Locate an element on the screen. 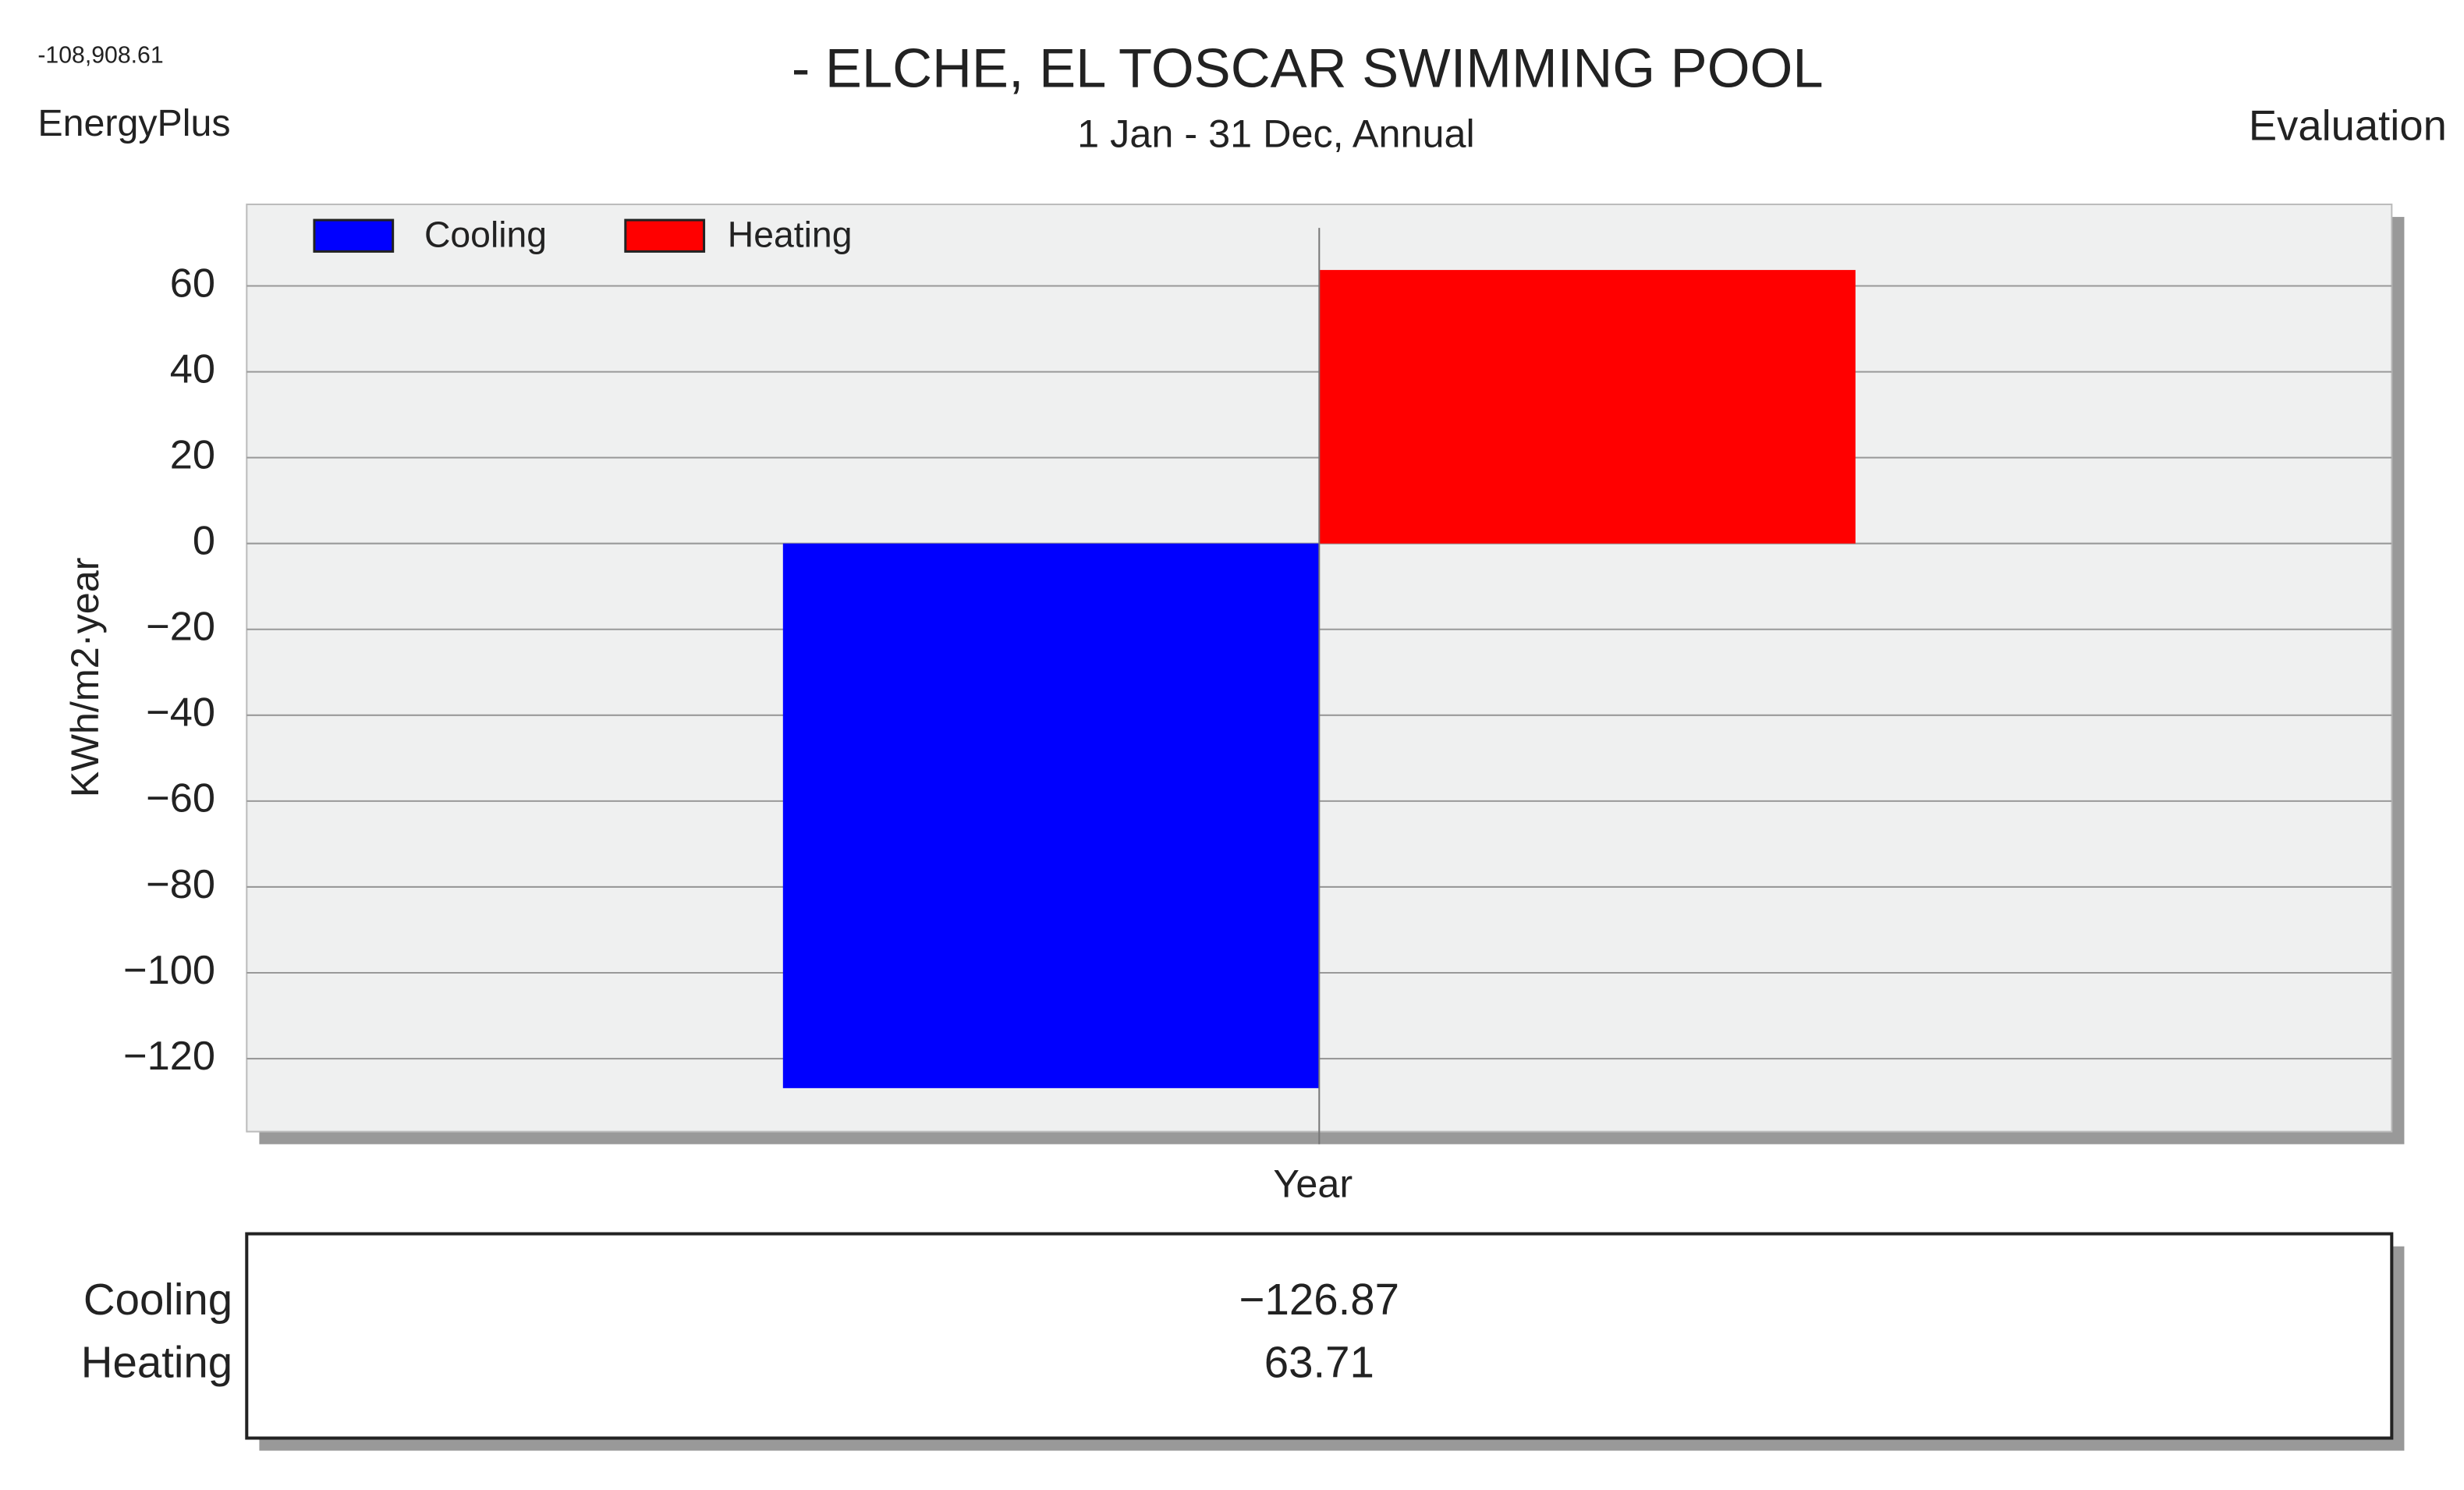 Image resolution: width=2464 pixels, height=1490 pixels. y-tick-label: 60 is located at coordinates (192, 283).